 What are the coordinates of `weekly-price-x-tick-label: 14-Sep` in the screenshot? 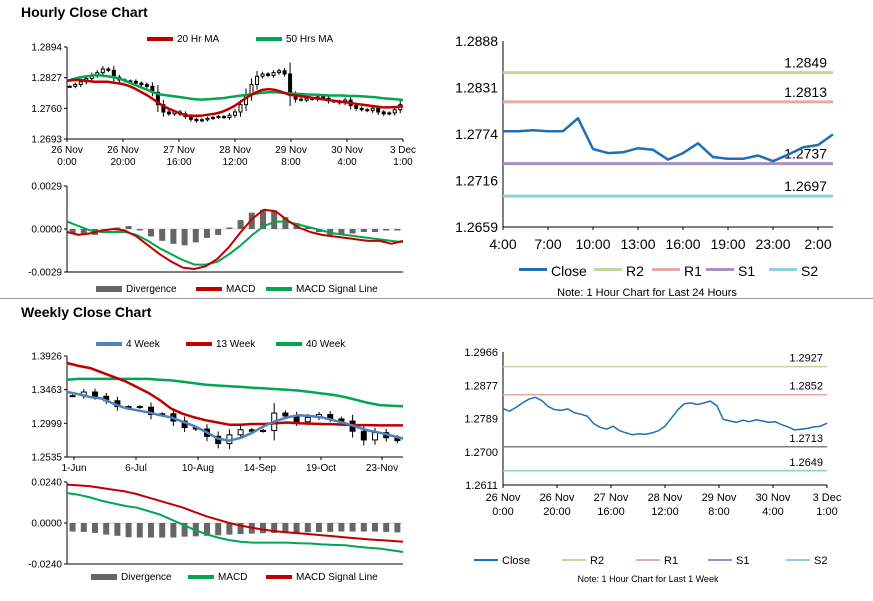 It's located at (260, 468).